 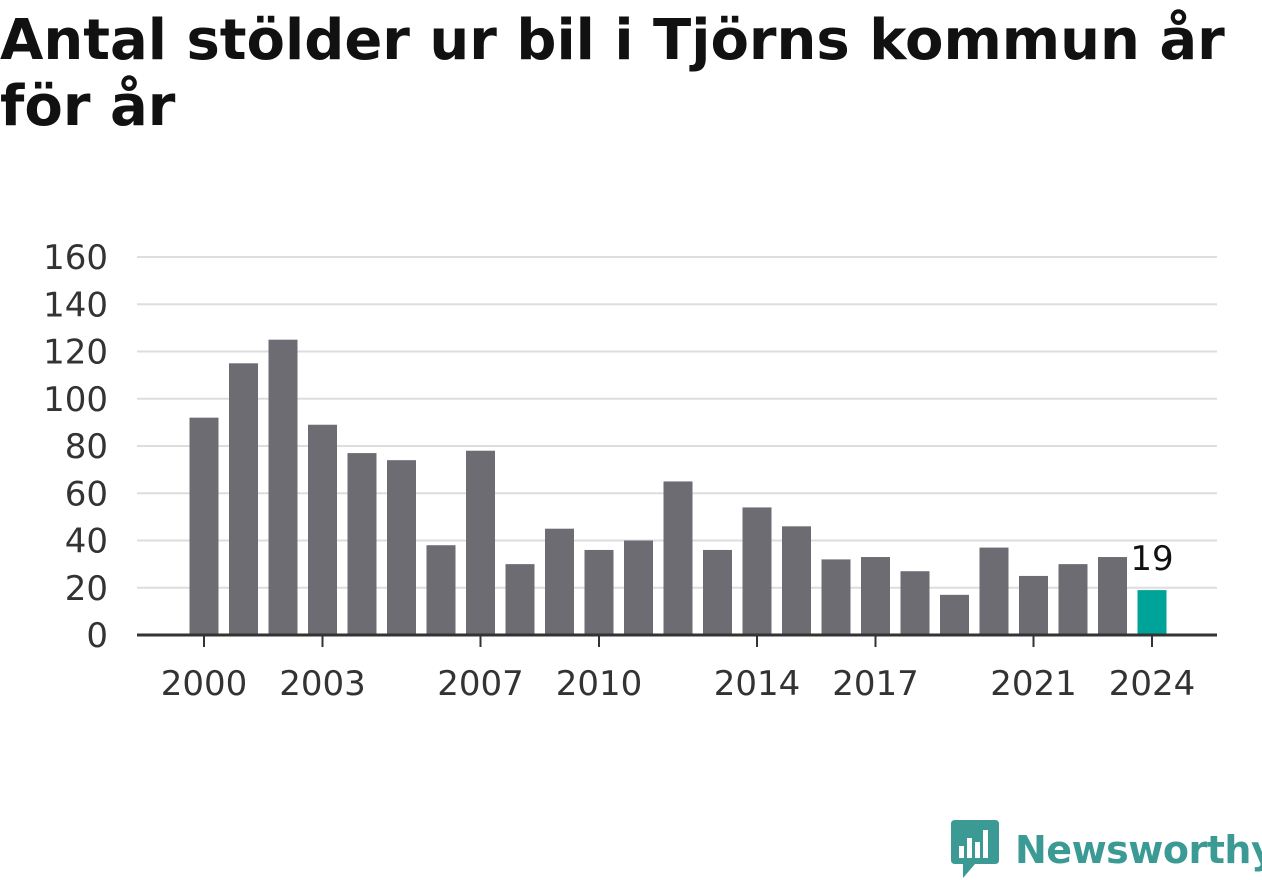 What do you see at coordinates (86, 447) in the screenshot?
I see `y-tick-label: 80` at bounding box center [86, 447].